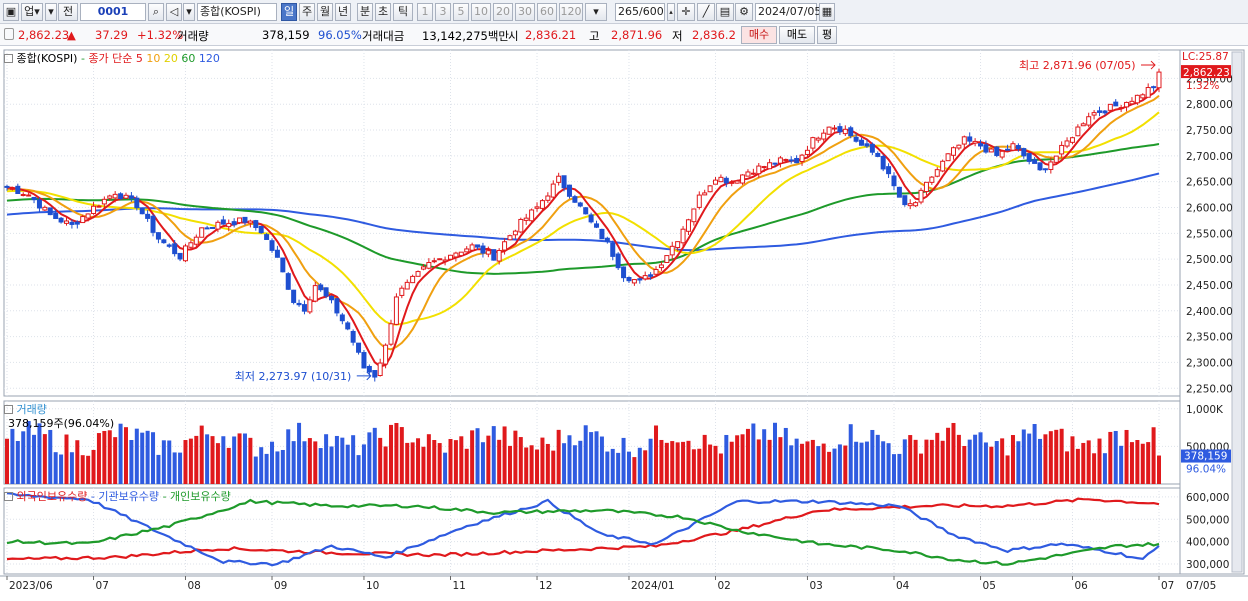 Image resolution: width=1248 pixels, height=601 pixels. Describe the element at coordinates (547, 12) in the screenshot. I see `minute-60-button: 60` at that location.